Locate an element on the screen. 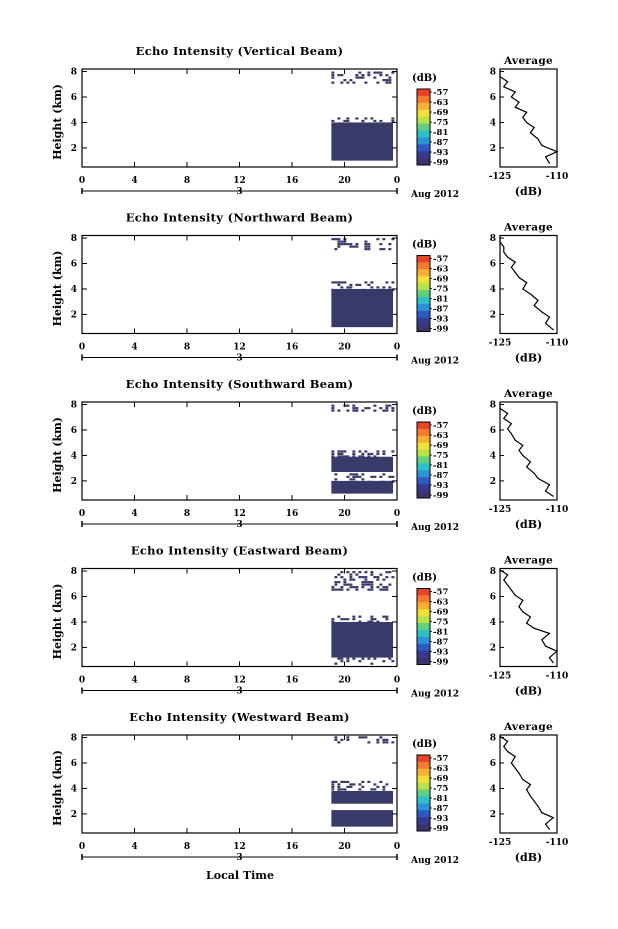 This screenshot has height=929, width=618. bottom-x-label: Local Time is located at coordinates (240, 875).